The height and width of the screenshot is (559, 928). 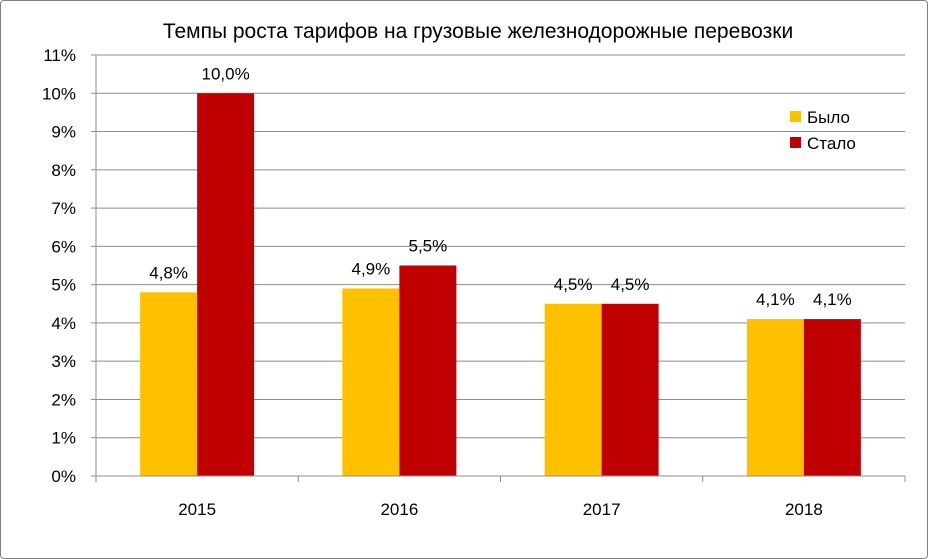 What do you see at coordinates (630, 389) in the screenshot?
I see `bar-Стало-2017` at bounding box center [630, 389].